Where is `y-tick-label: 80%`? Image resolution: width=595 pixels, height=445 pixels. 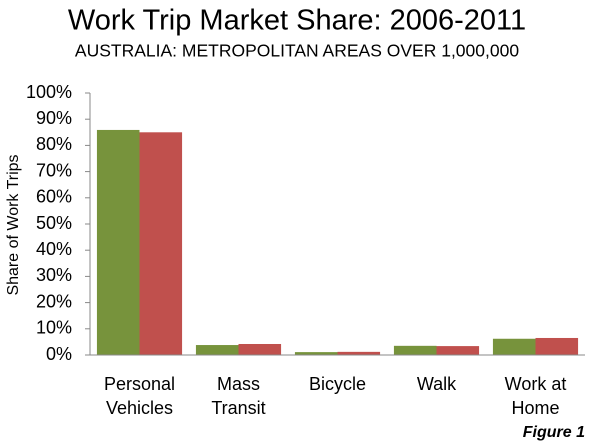 y-tick-label: 80% is located at coordinates (54, 144).